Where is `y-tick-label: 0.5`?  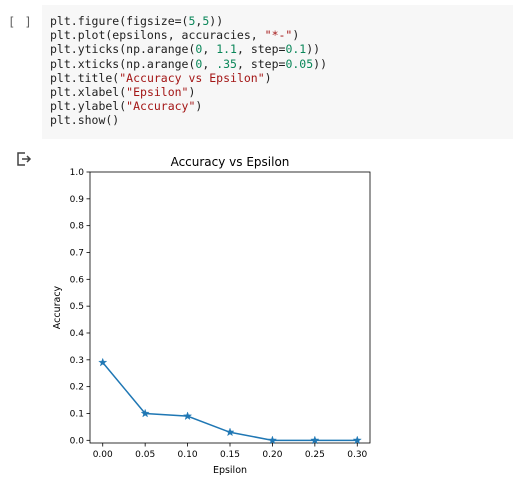 y-tick-label: 0.5 is located at coordinates (77, 307).